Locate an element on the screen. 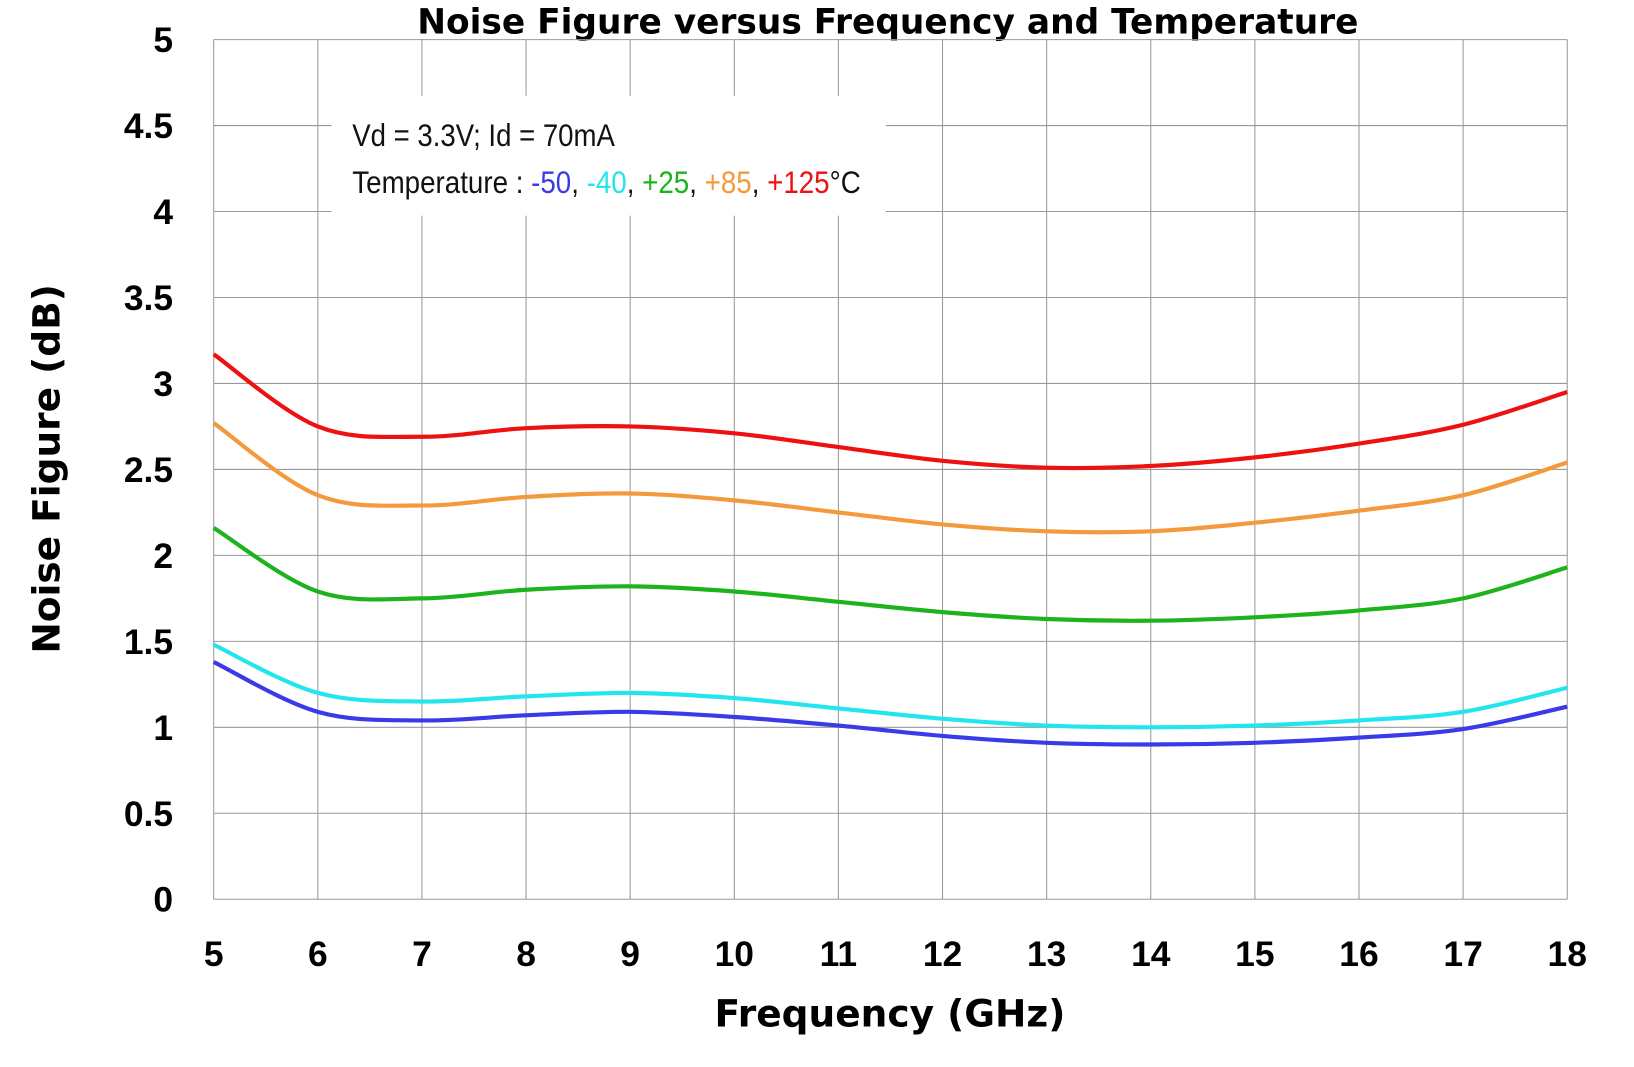 The image size is (1634, 1067). x-tick-label: 11 is located at coordinates (838, 954).